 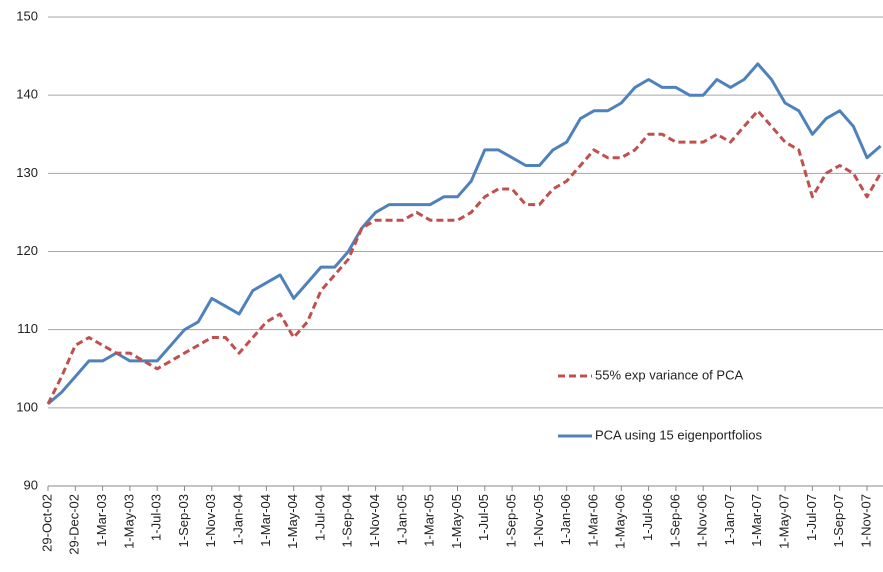 I want to click on x-tick-label: 1-Mar-07, so click(x=756, y=520).